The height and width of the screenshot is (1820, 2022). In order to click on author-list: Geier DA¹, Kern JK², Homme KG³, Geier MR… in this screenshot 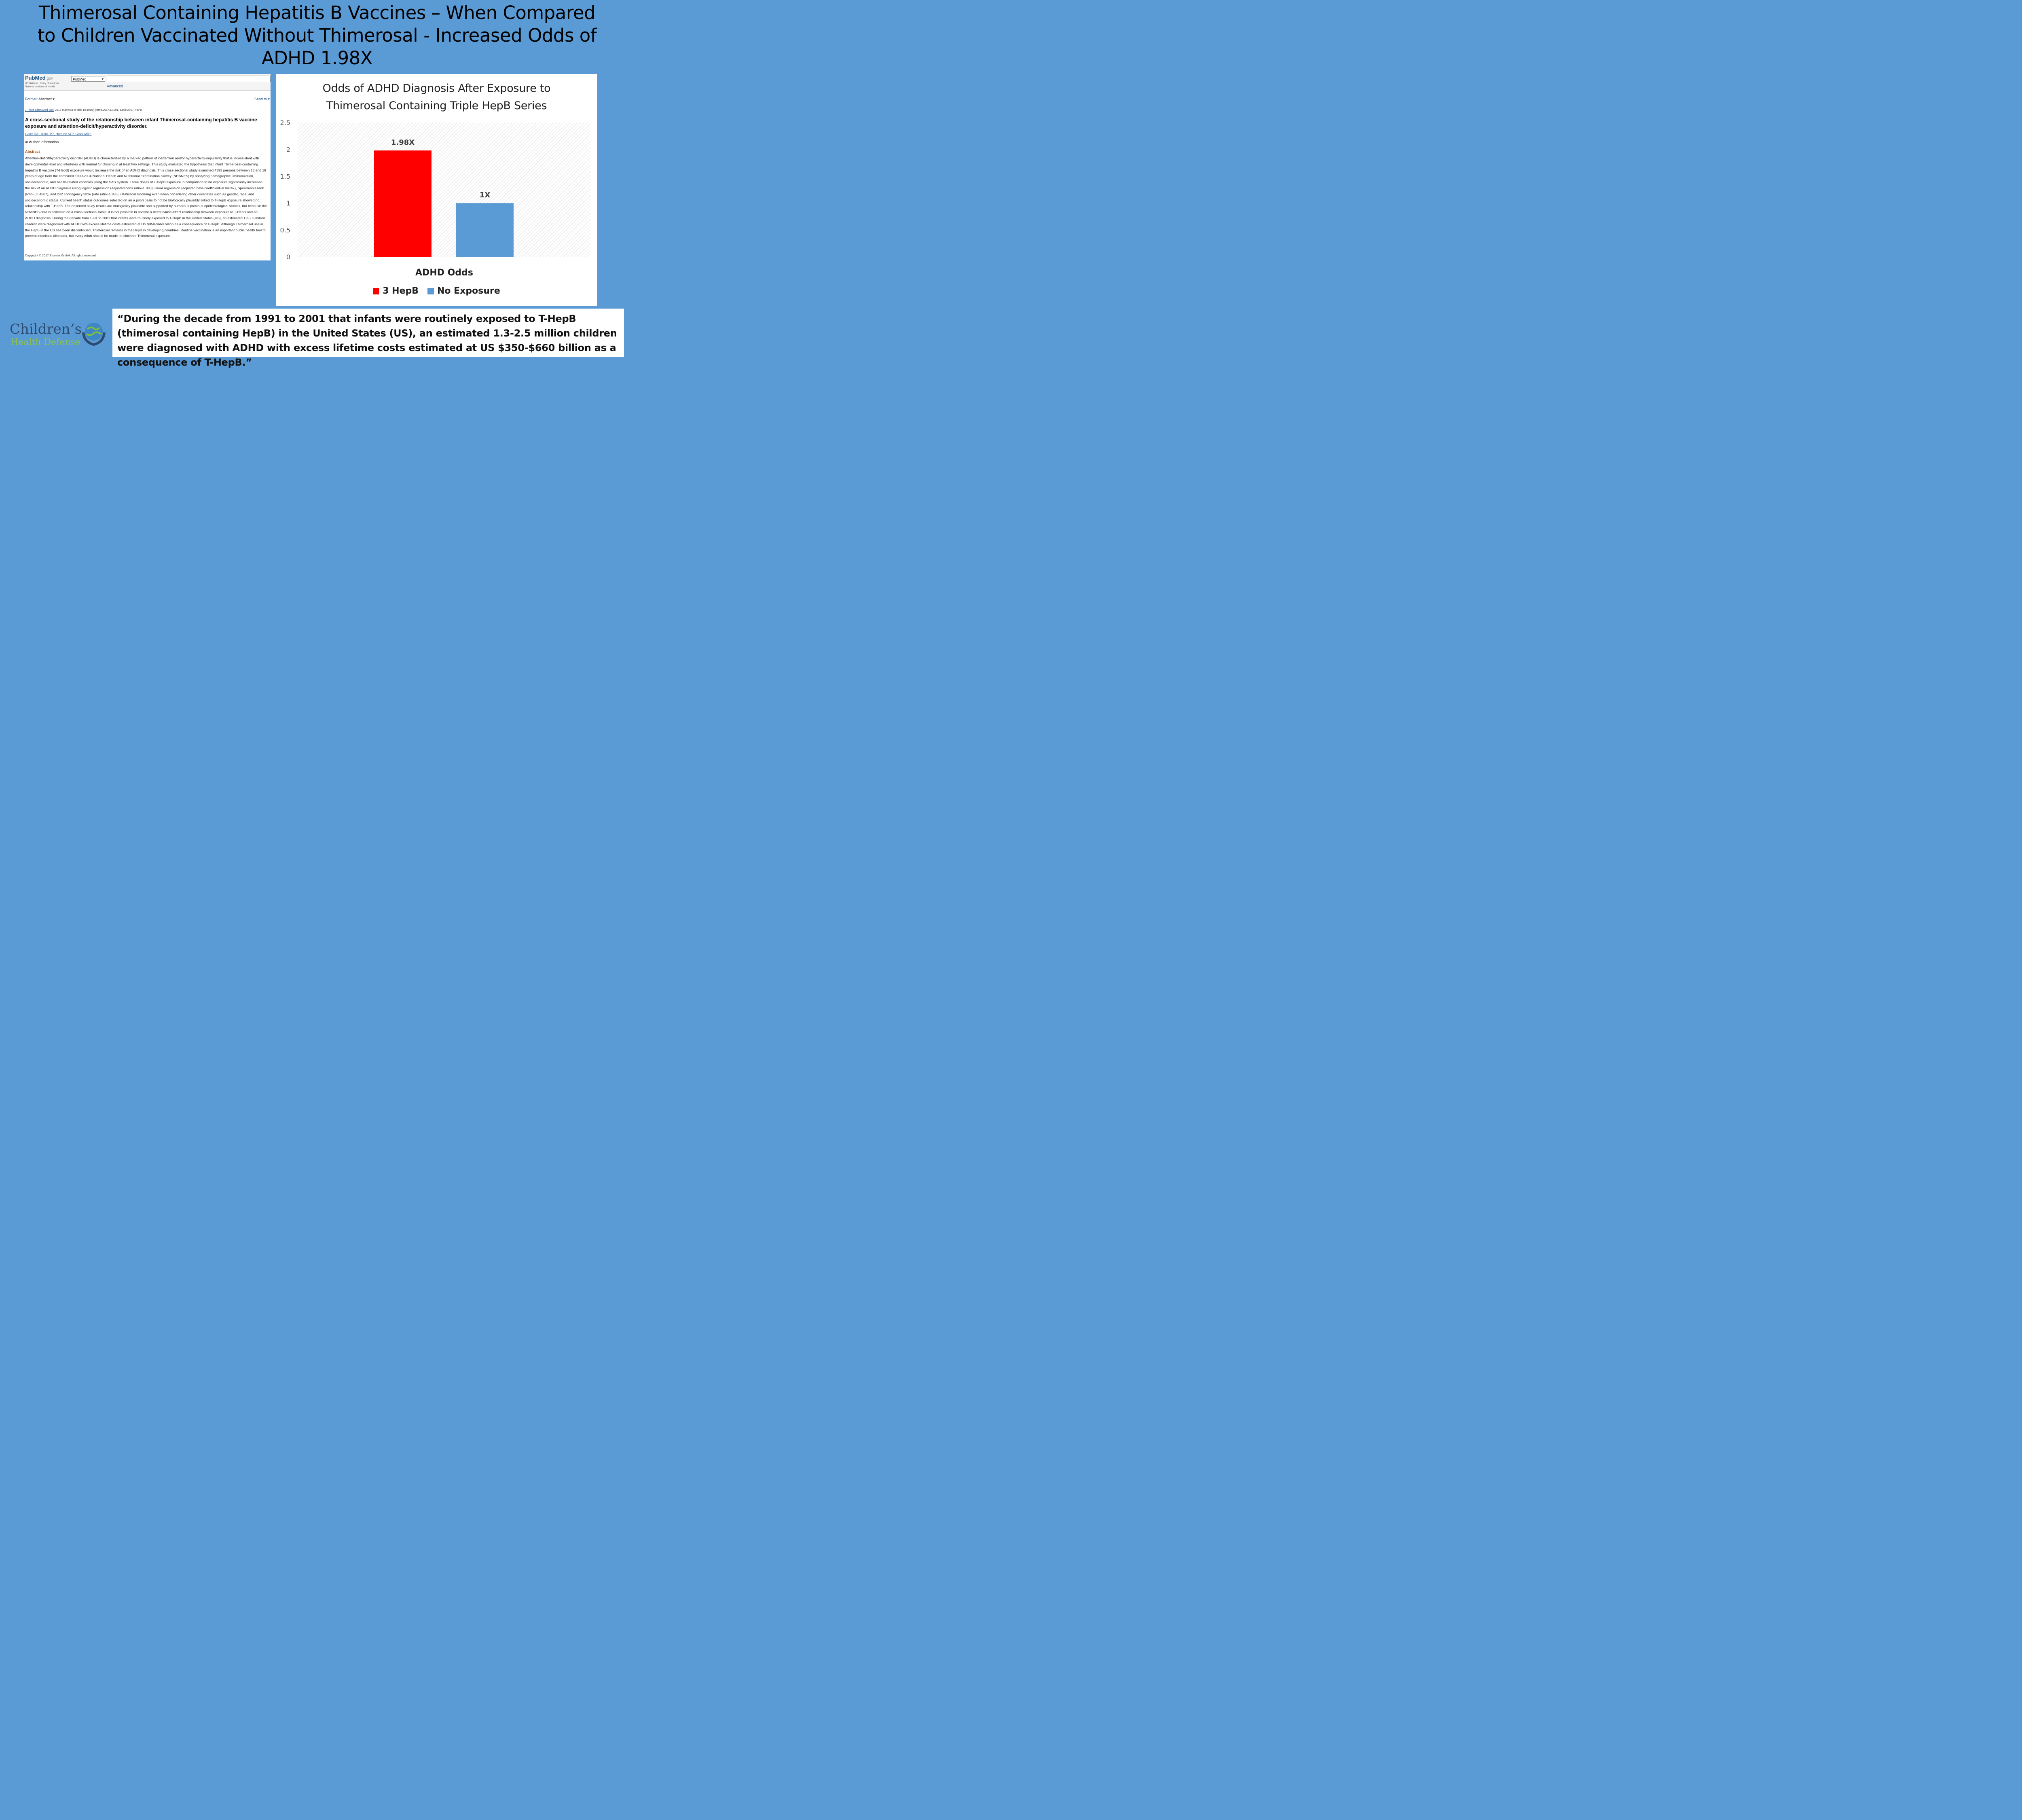, I will do `click(58, 134)`.